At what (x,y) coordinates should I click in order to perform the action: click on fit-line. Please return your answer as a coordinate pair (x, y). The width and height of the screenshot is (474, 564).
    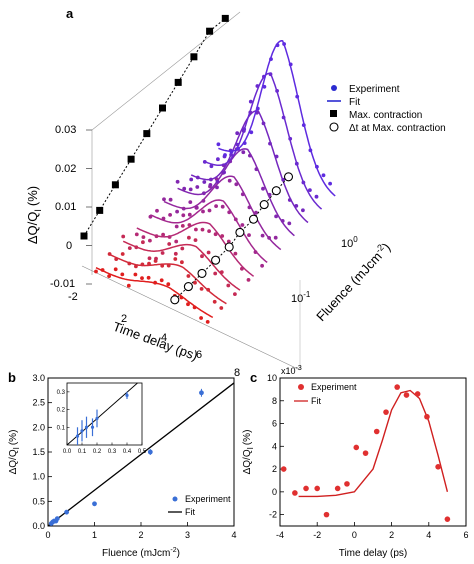
    Looking at the image, I should click on (141, 454).